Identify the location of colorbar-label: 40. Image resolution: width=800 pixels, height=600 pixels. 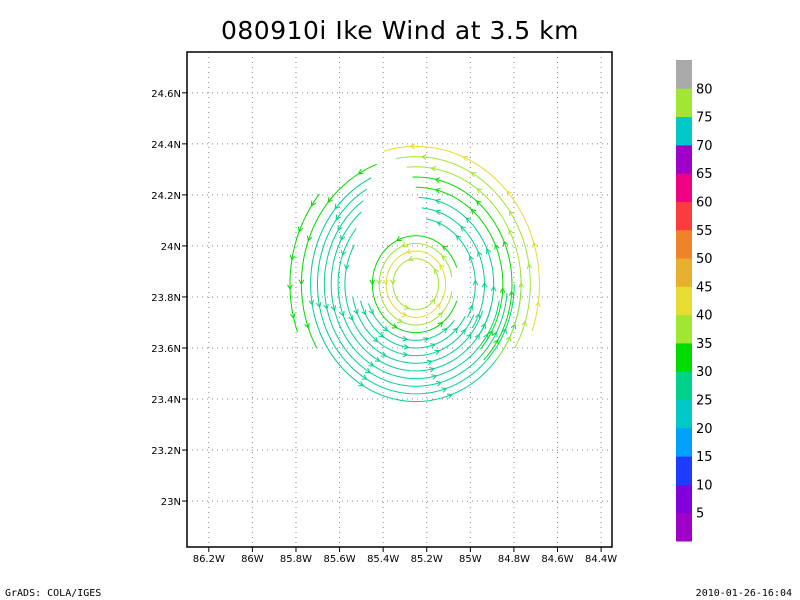
(704, 316).